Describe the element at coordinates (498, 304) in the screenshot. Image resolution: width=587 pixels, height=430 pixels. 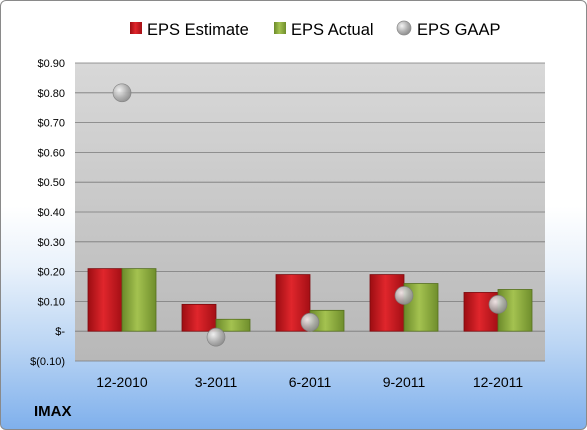
I see `point-gaap-12-2011` at that location.